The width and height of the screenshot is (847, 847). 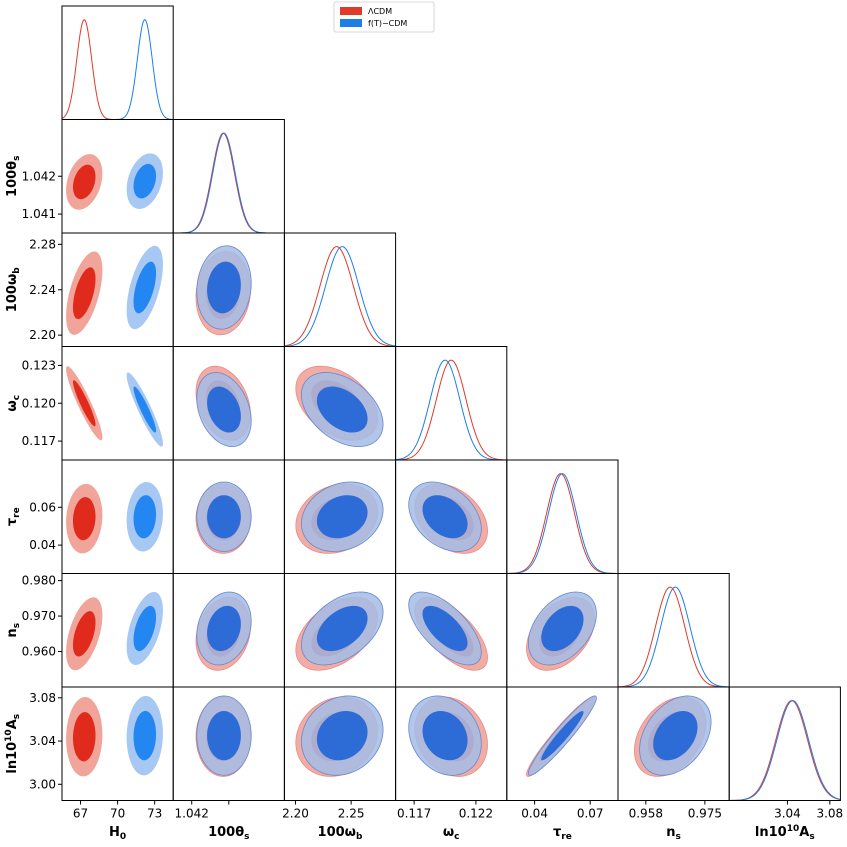 What do you see at coordinates (117, 814) in the screenshot?
I see `xtick-label-0-1: 70` at bounding box center [117, 814].